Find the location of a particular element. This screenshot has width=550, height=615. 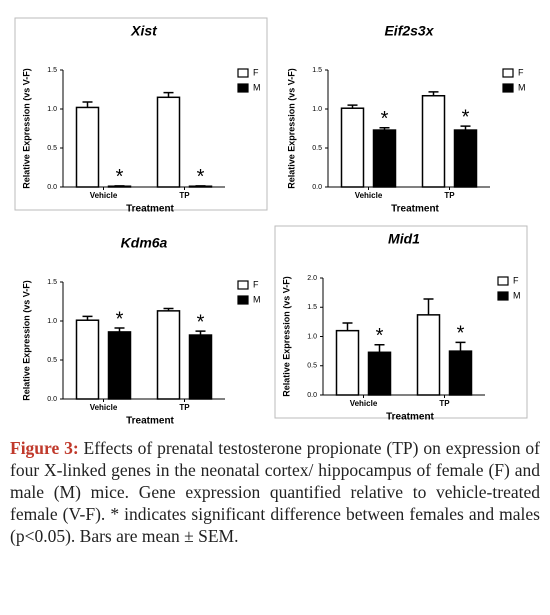

y-tick-label: 2.0 is located at coordinates (312, 278).